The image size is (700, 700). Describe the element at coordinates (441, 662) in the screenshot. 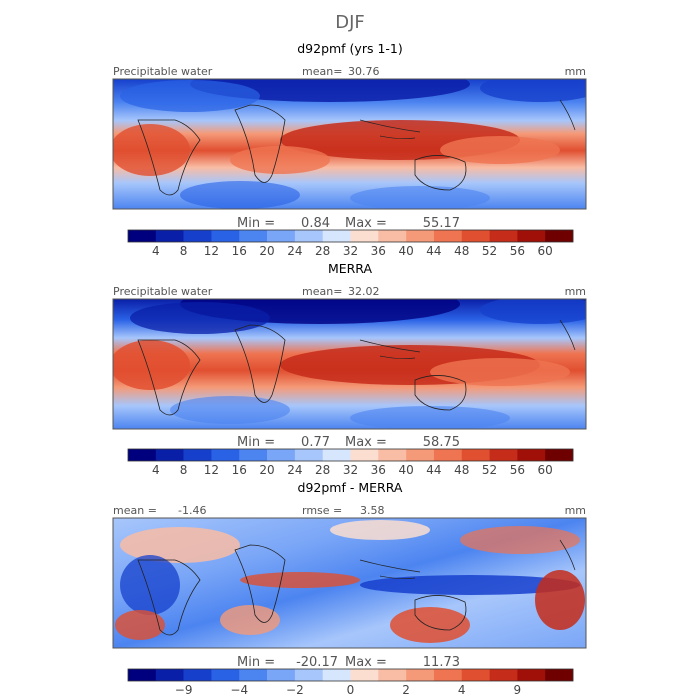

I see `max-value: 11.73` at that location.